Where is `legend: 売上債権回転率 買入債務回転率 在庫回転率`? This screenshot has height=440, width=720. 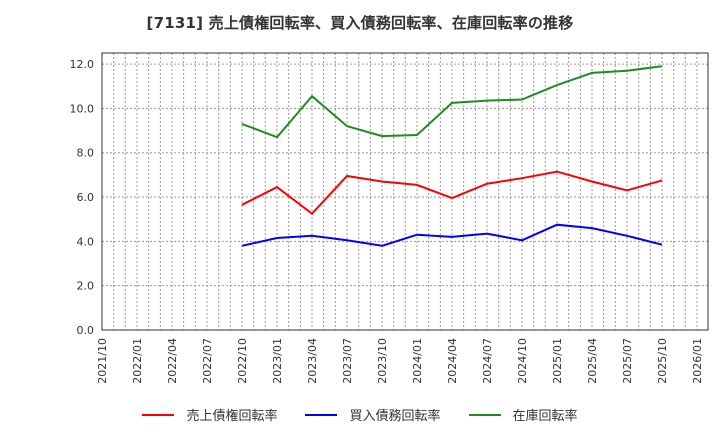 legend: 売上債権回転率 買入債務回転率 在庫回転率 is located at coordinates (360, 414).